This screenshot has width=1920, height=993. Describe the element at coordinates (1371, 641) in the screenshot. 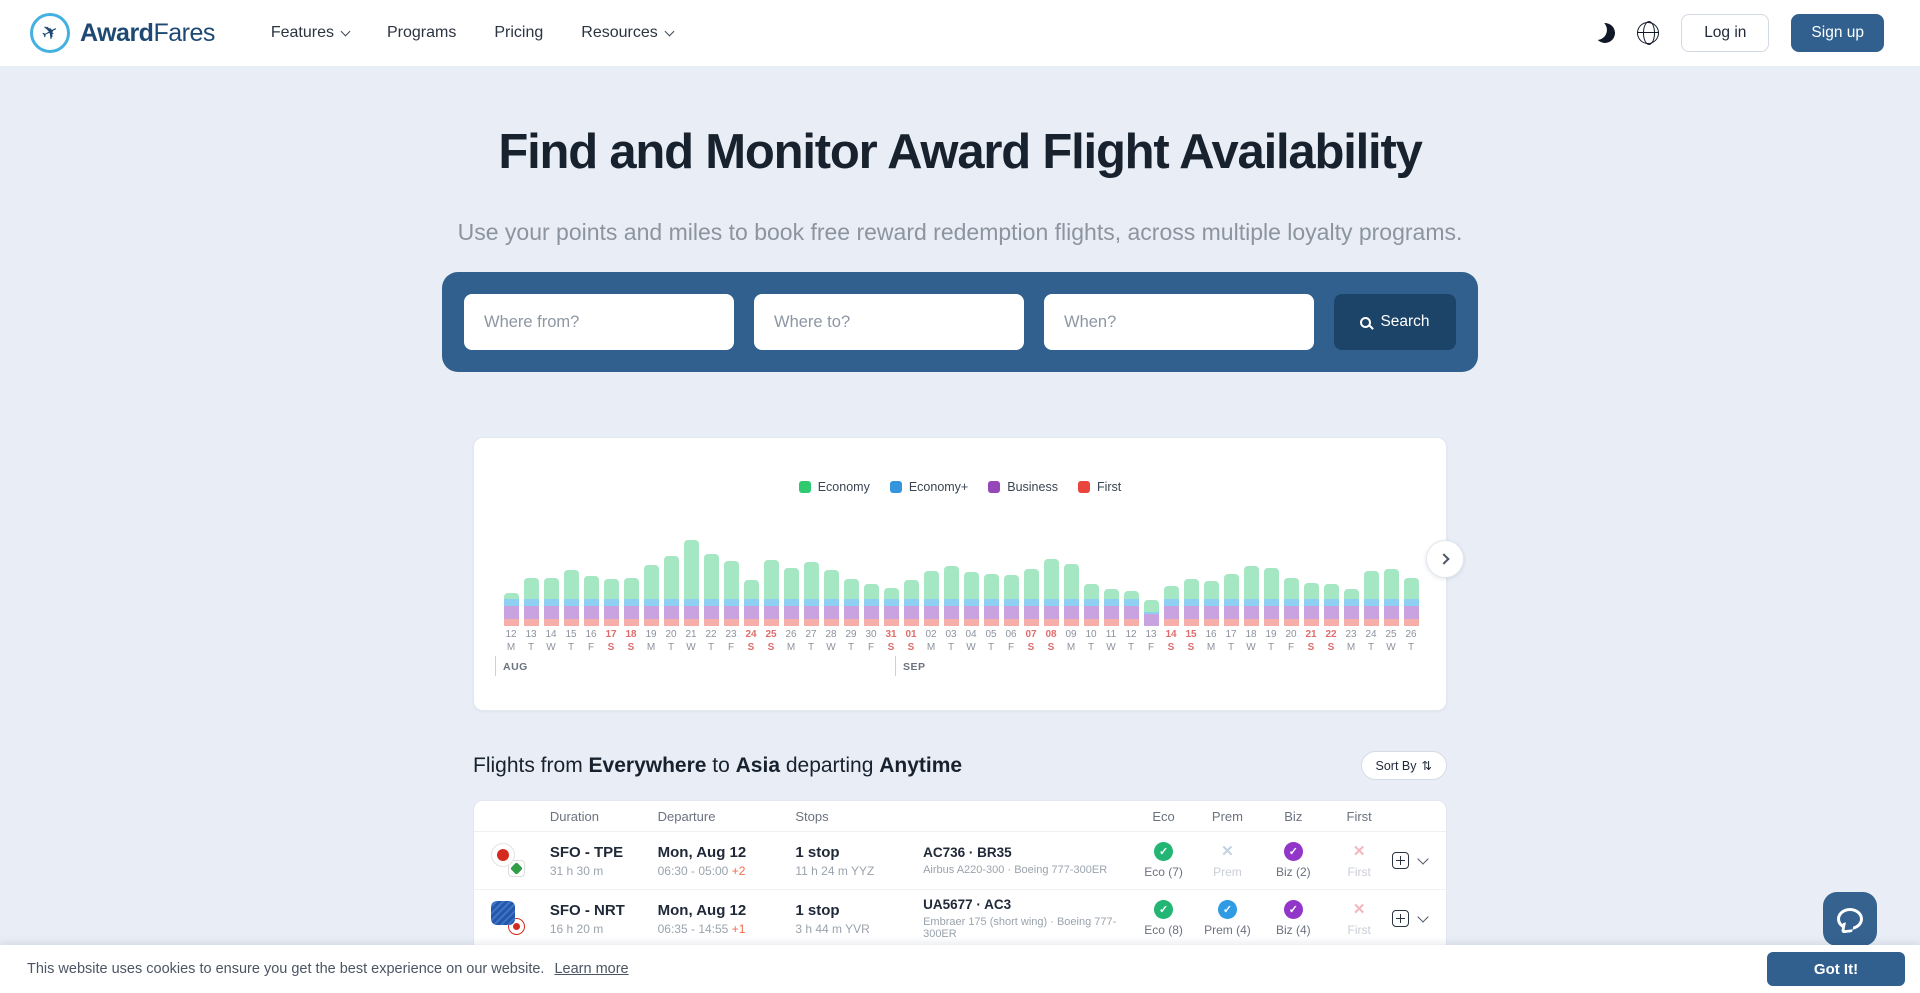

I see `chart-day-label: 24 T` at that location.